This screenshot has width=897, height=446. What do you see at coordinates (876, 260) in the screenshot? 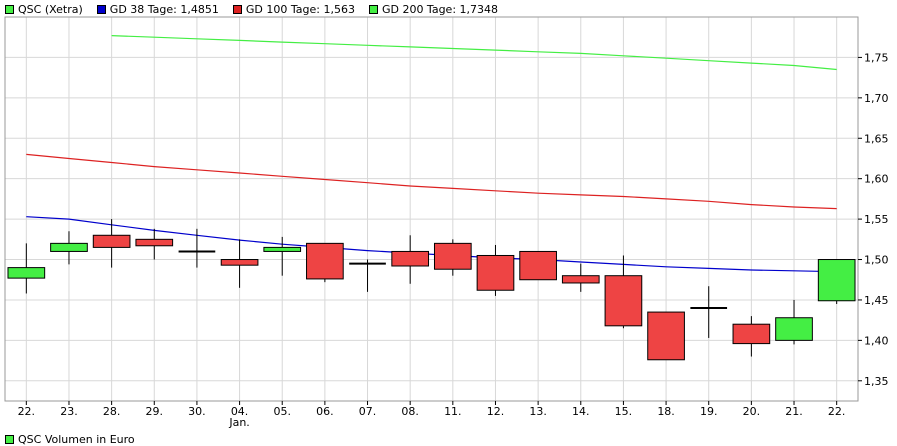
I see `y-tick-label: 1,50` at bounding box center [876, 260].